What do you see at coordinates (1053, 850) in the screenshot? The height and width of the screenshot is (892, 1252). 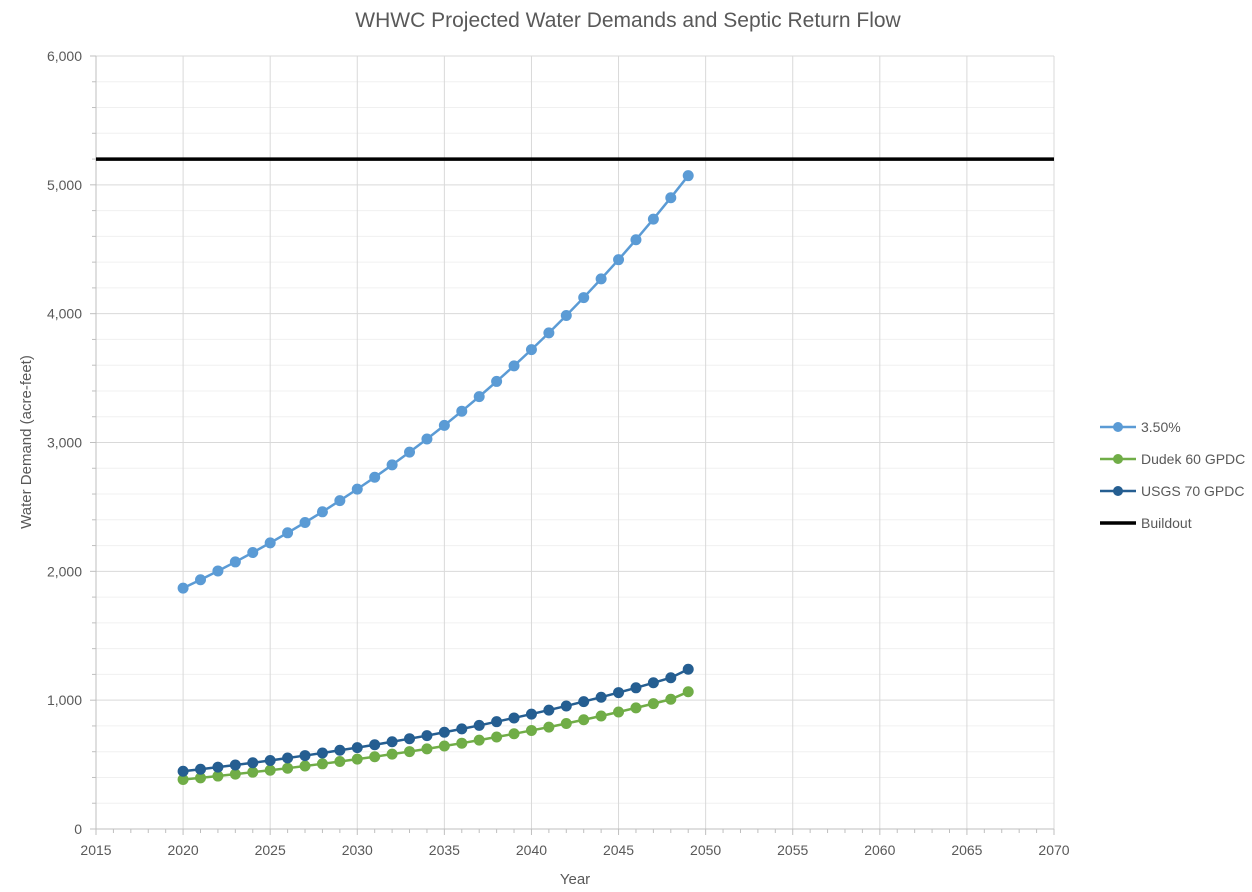 I see `x-tick-label: 2070` at bounding box center [1053, 850].